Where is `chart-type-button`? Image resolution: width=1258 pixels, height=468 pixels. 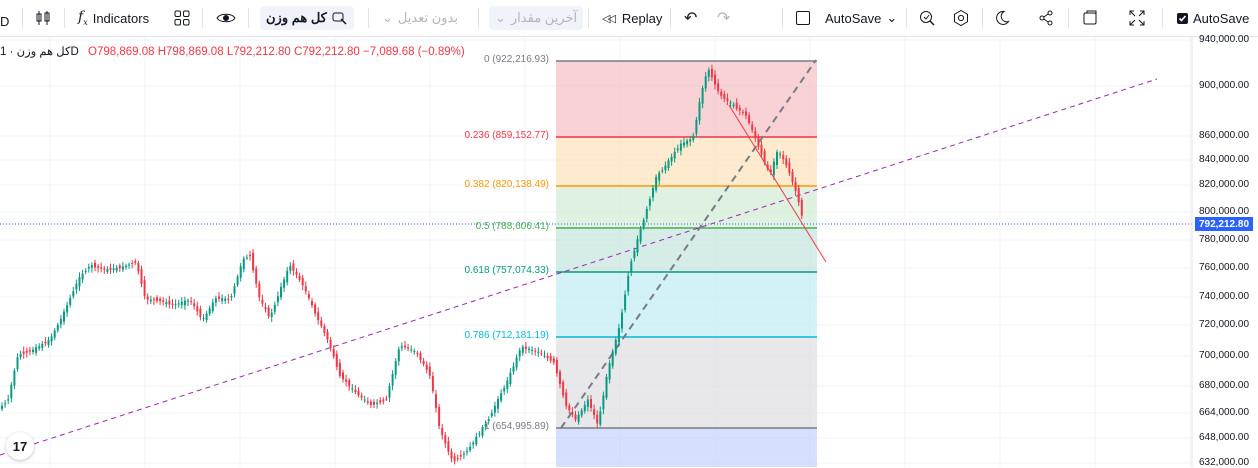 chart-type-button is located at coordinates (43, 18).